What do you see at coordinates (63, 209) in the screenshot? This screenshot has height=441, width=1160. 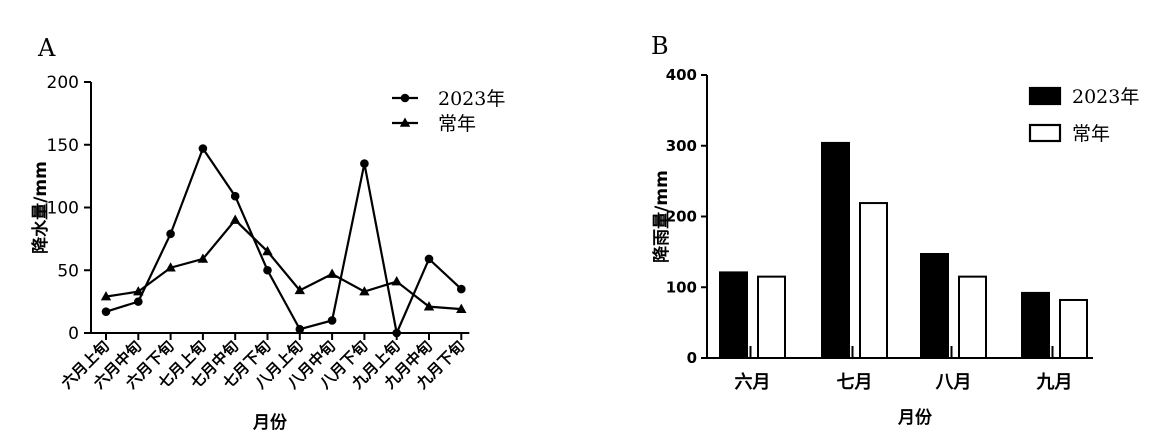 I see `panel-a-y-tick-label: 100` at bounding box center [63, 209].